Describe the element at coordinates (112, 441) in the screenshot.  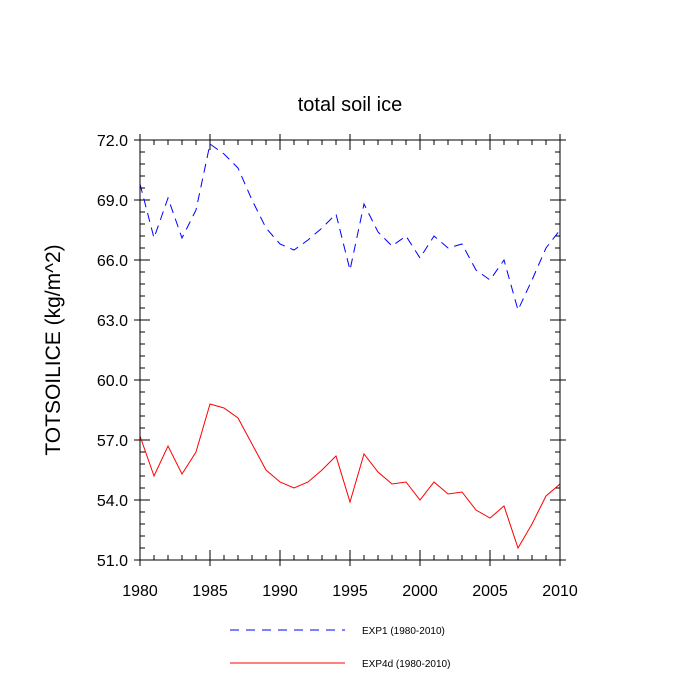
I see `y-tick-label: 57.0` at that location.